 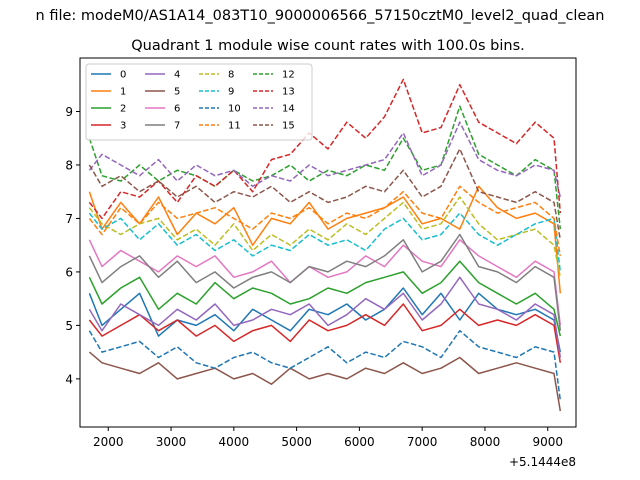 I want to click on x-tick-label: 9000, so click(x=547, y=442).